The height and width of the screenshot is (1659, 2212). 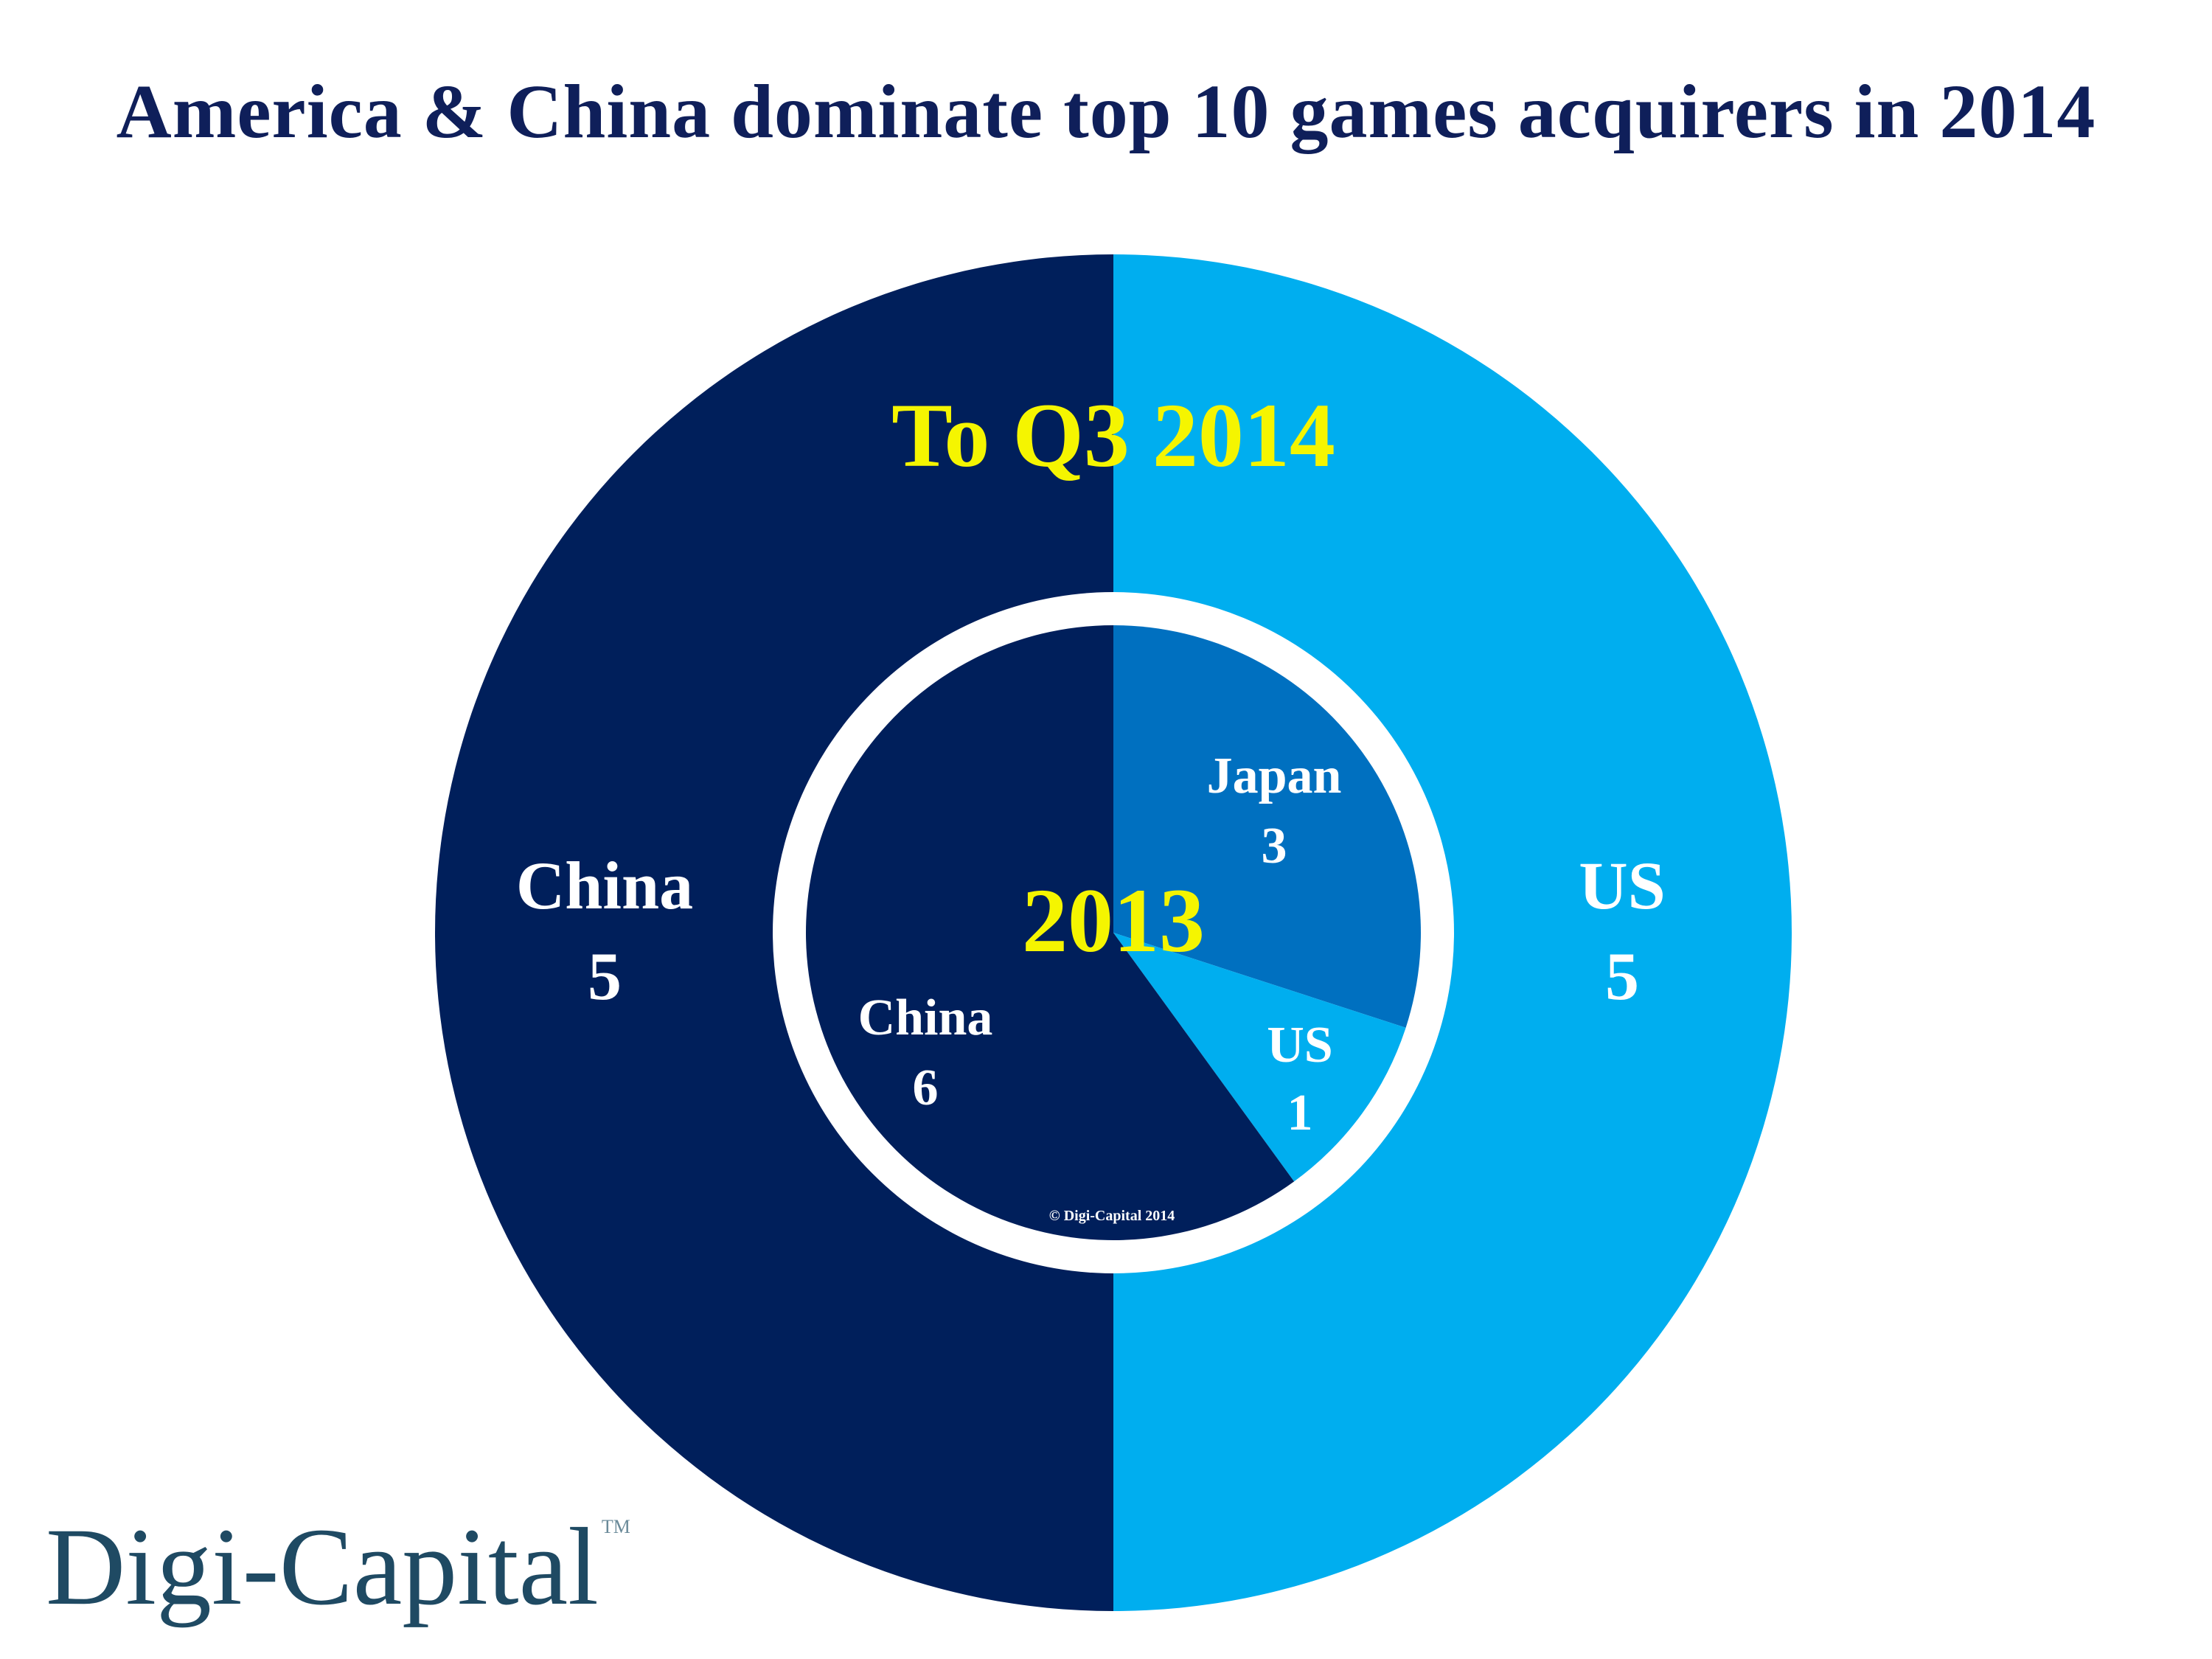 I want to click on inner-slice-china, so click(x=1050, y=932).